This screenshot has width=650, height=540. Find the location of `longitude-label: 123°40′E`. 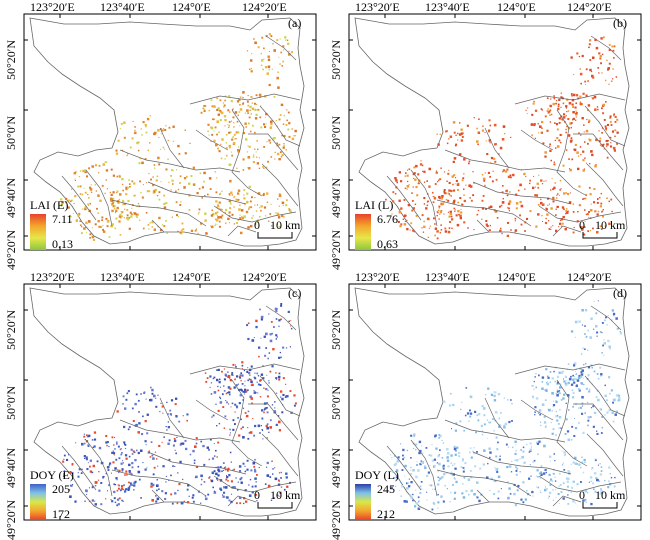

longitude-label: 123°40′E is located at coordinates (122, 277).